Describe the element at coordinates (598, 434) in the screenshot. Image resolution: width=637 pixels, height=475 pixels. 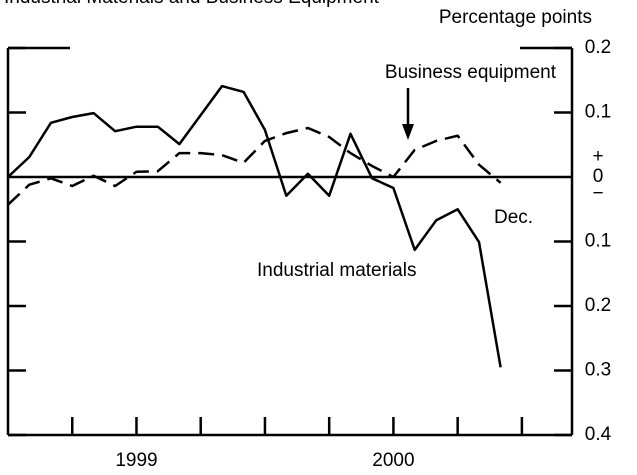
I see `y-tick-label: 0.4` at that location.